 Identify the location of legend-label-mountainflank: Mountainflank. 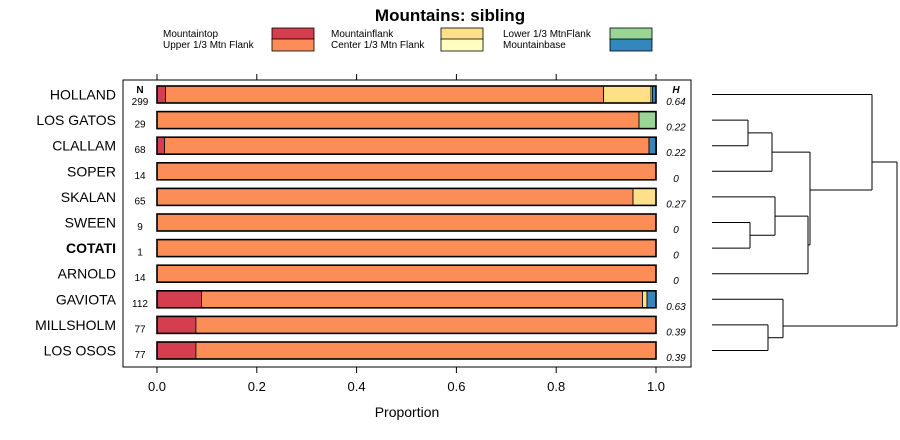
(362, 34).